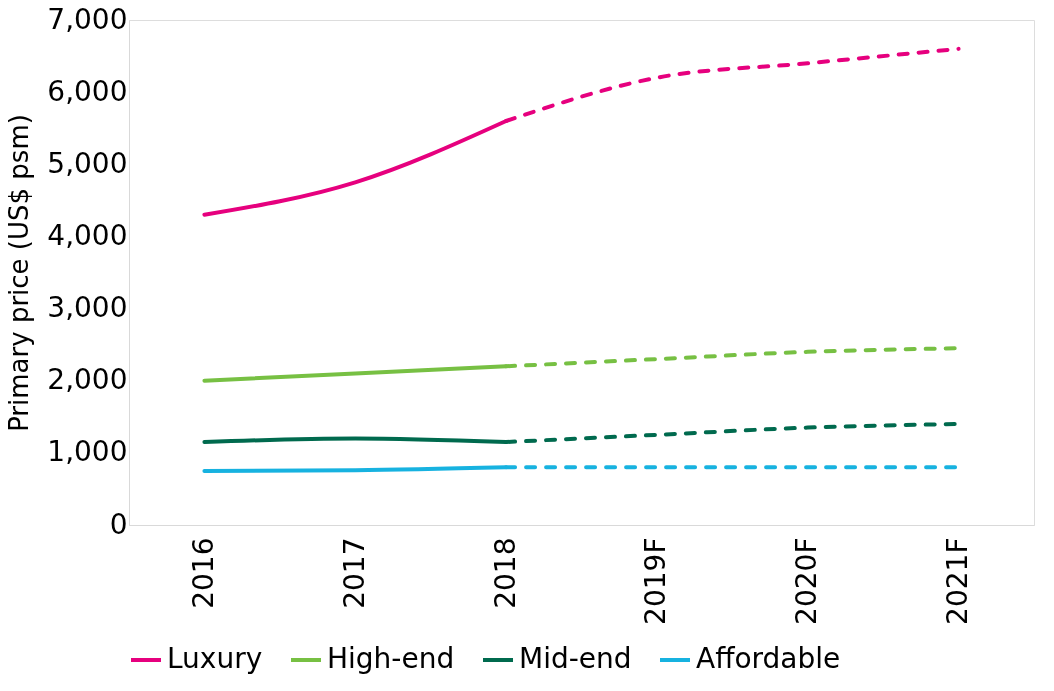  What do you see at coordinates (575, 658) in the screenshot?
I see `legend-label: Mid-end` at bounding box center [575, 658].